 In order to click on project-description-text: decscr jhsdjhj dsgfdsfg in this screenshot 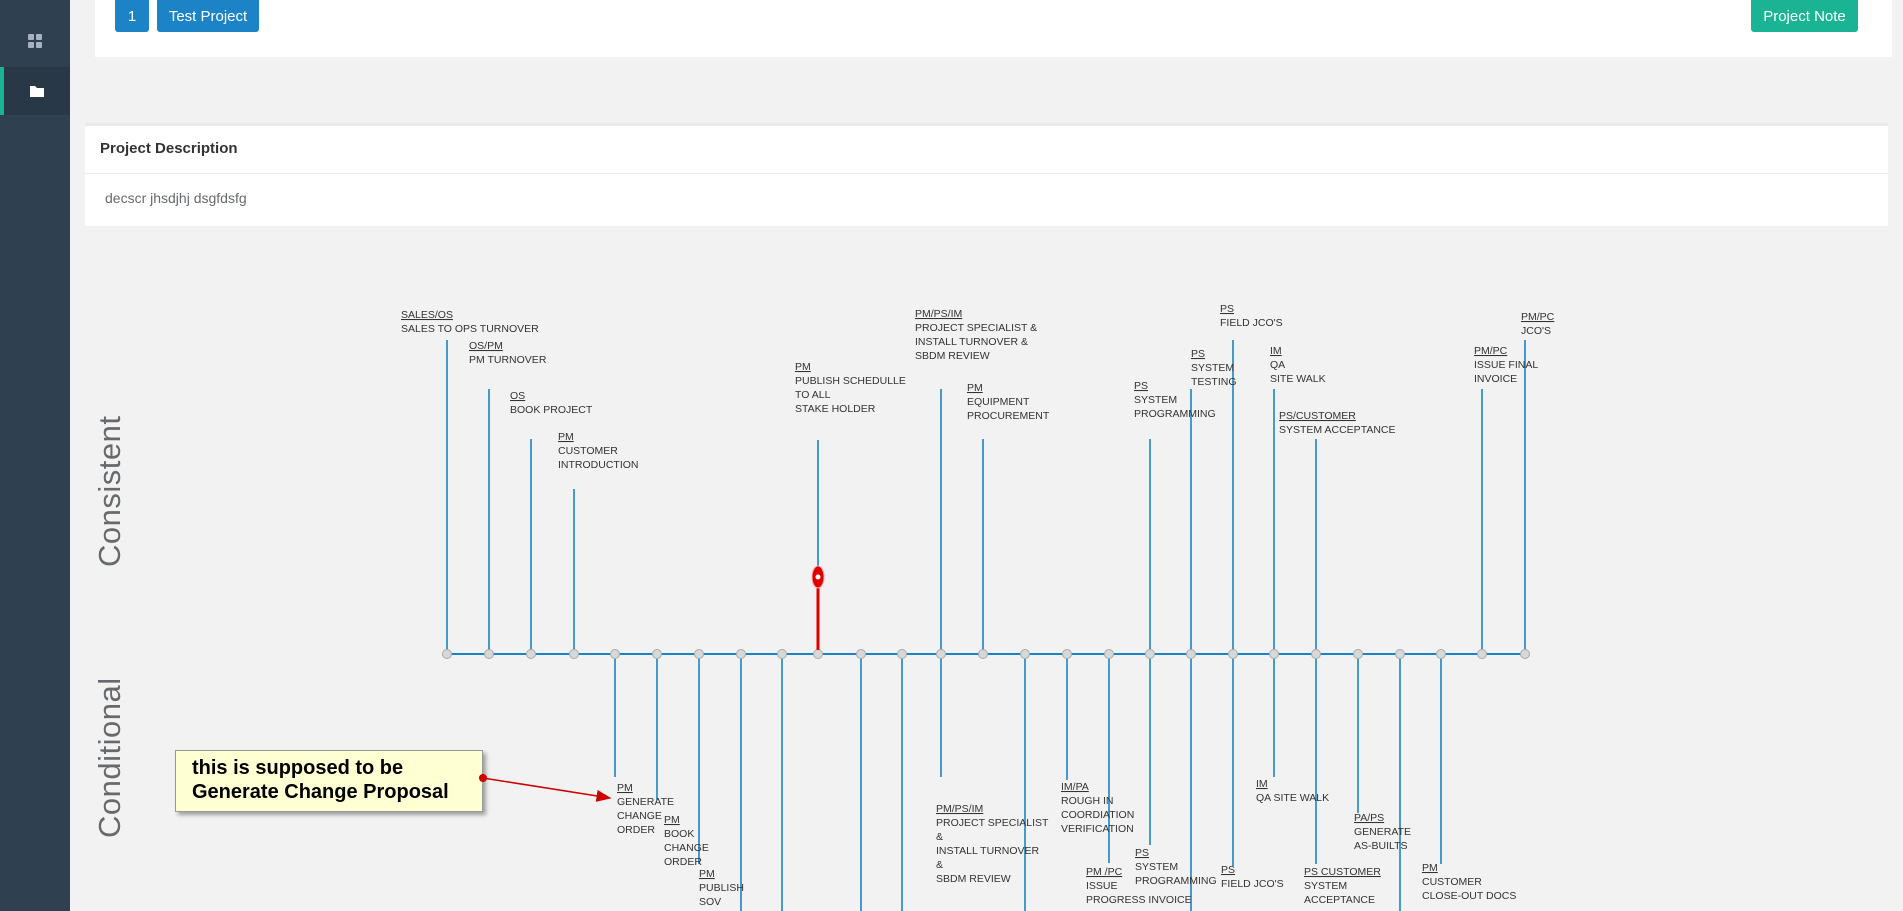, I will do `click(176, 198)`.